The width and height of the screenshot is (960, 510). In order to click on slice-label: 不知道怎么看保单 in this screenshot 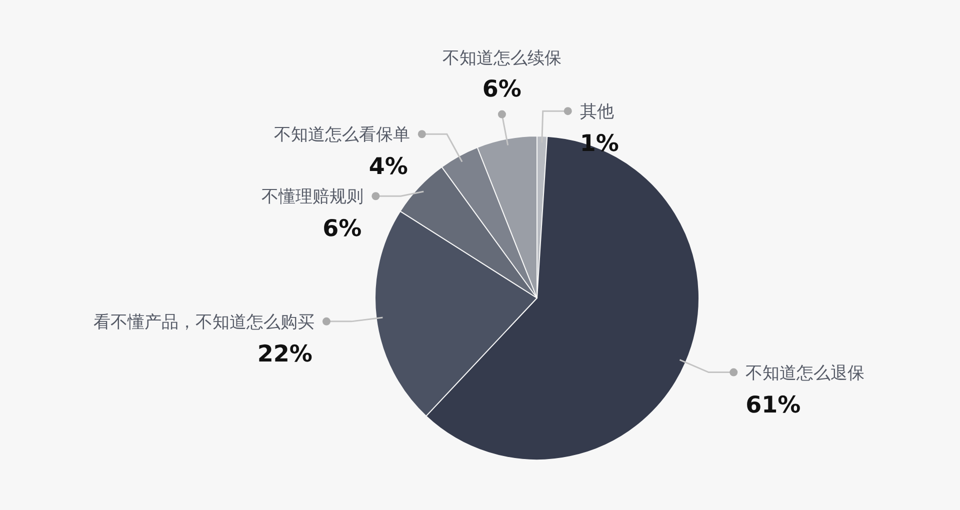, I will do `click(342, 135)`.